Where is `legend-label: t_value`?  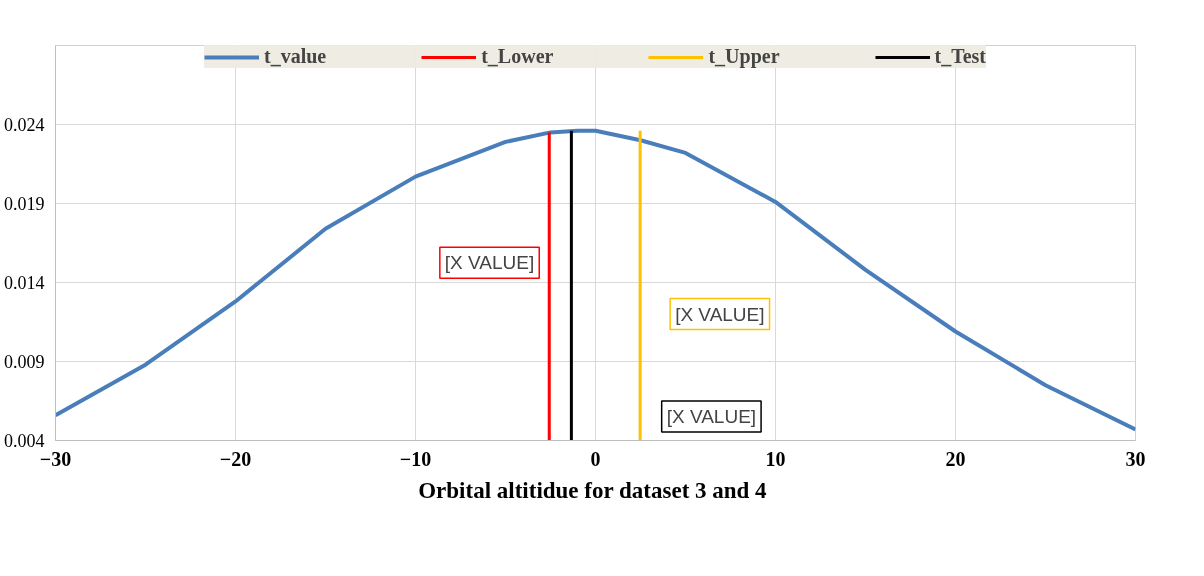 legend-label: t_value is located at coordinates (295, 56).